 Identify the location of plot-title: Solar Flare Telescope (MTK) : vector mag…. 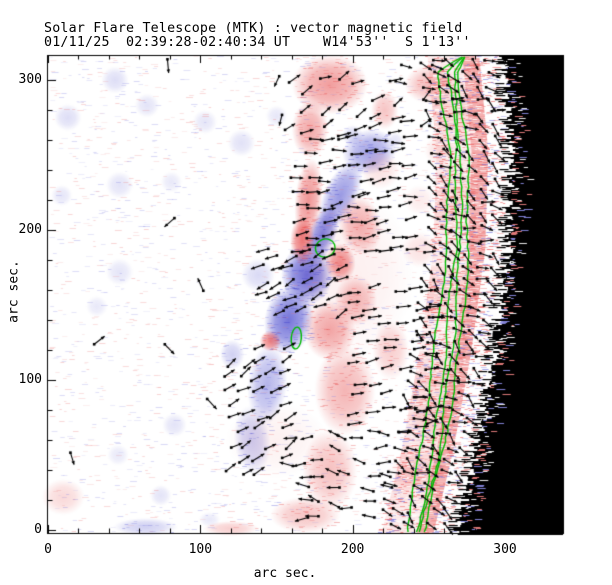
(253, 28).